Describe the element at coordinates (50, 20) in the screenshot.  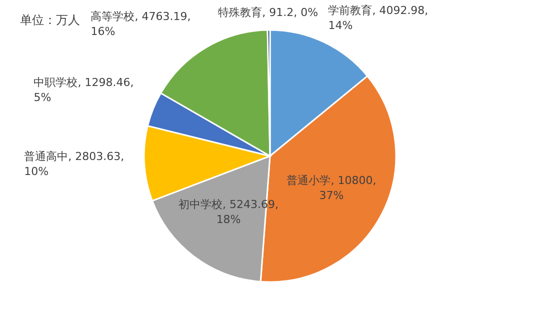
I see `text: 单位：万人` at that location.